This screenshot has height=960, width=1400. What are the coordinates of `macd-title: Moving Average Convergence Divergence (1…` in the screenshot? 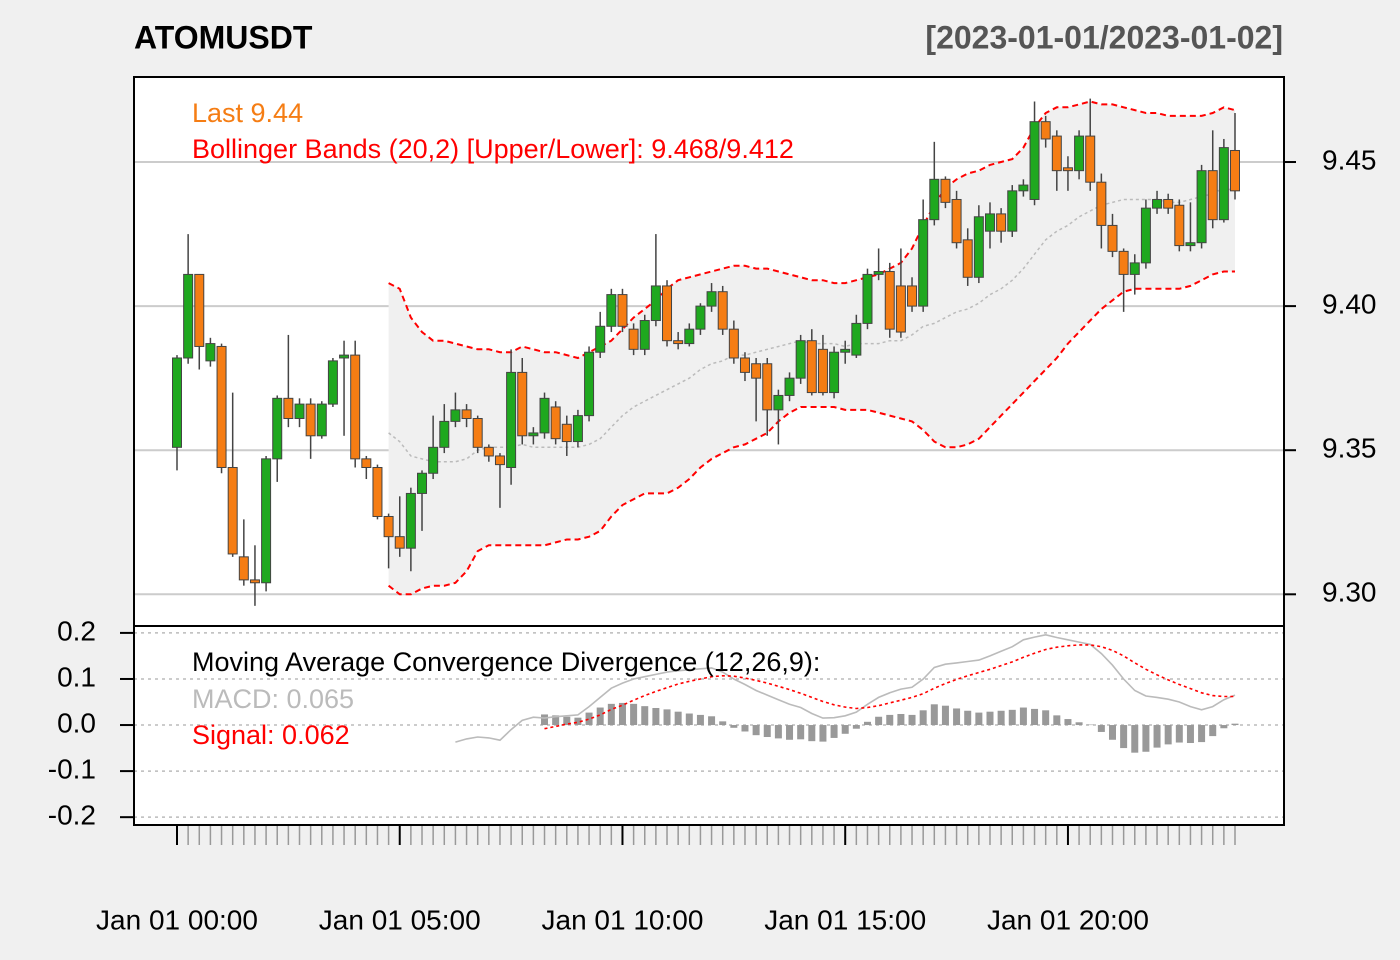 It's located at (506, 662).